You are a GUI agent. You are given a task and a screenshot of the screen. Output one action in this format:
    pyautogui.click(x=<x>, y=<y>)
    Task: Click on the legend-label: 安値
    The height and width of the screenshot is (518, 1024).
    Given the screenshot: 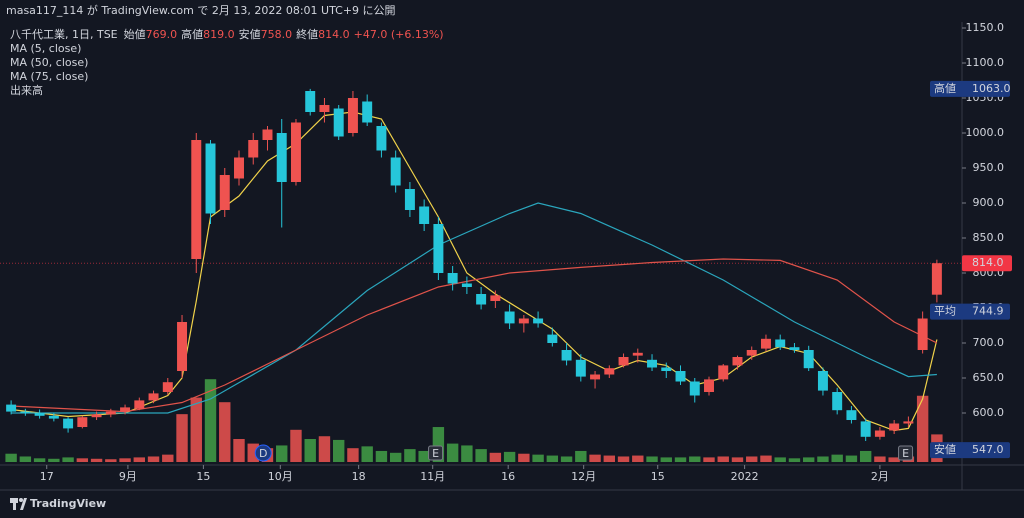 What is the action you would take?
    pyautogui.click(x=250, y=34)
    